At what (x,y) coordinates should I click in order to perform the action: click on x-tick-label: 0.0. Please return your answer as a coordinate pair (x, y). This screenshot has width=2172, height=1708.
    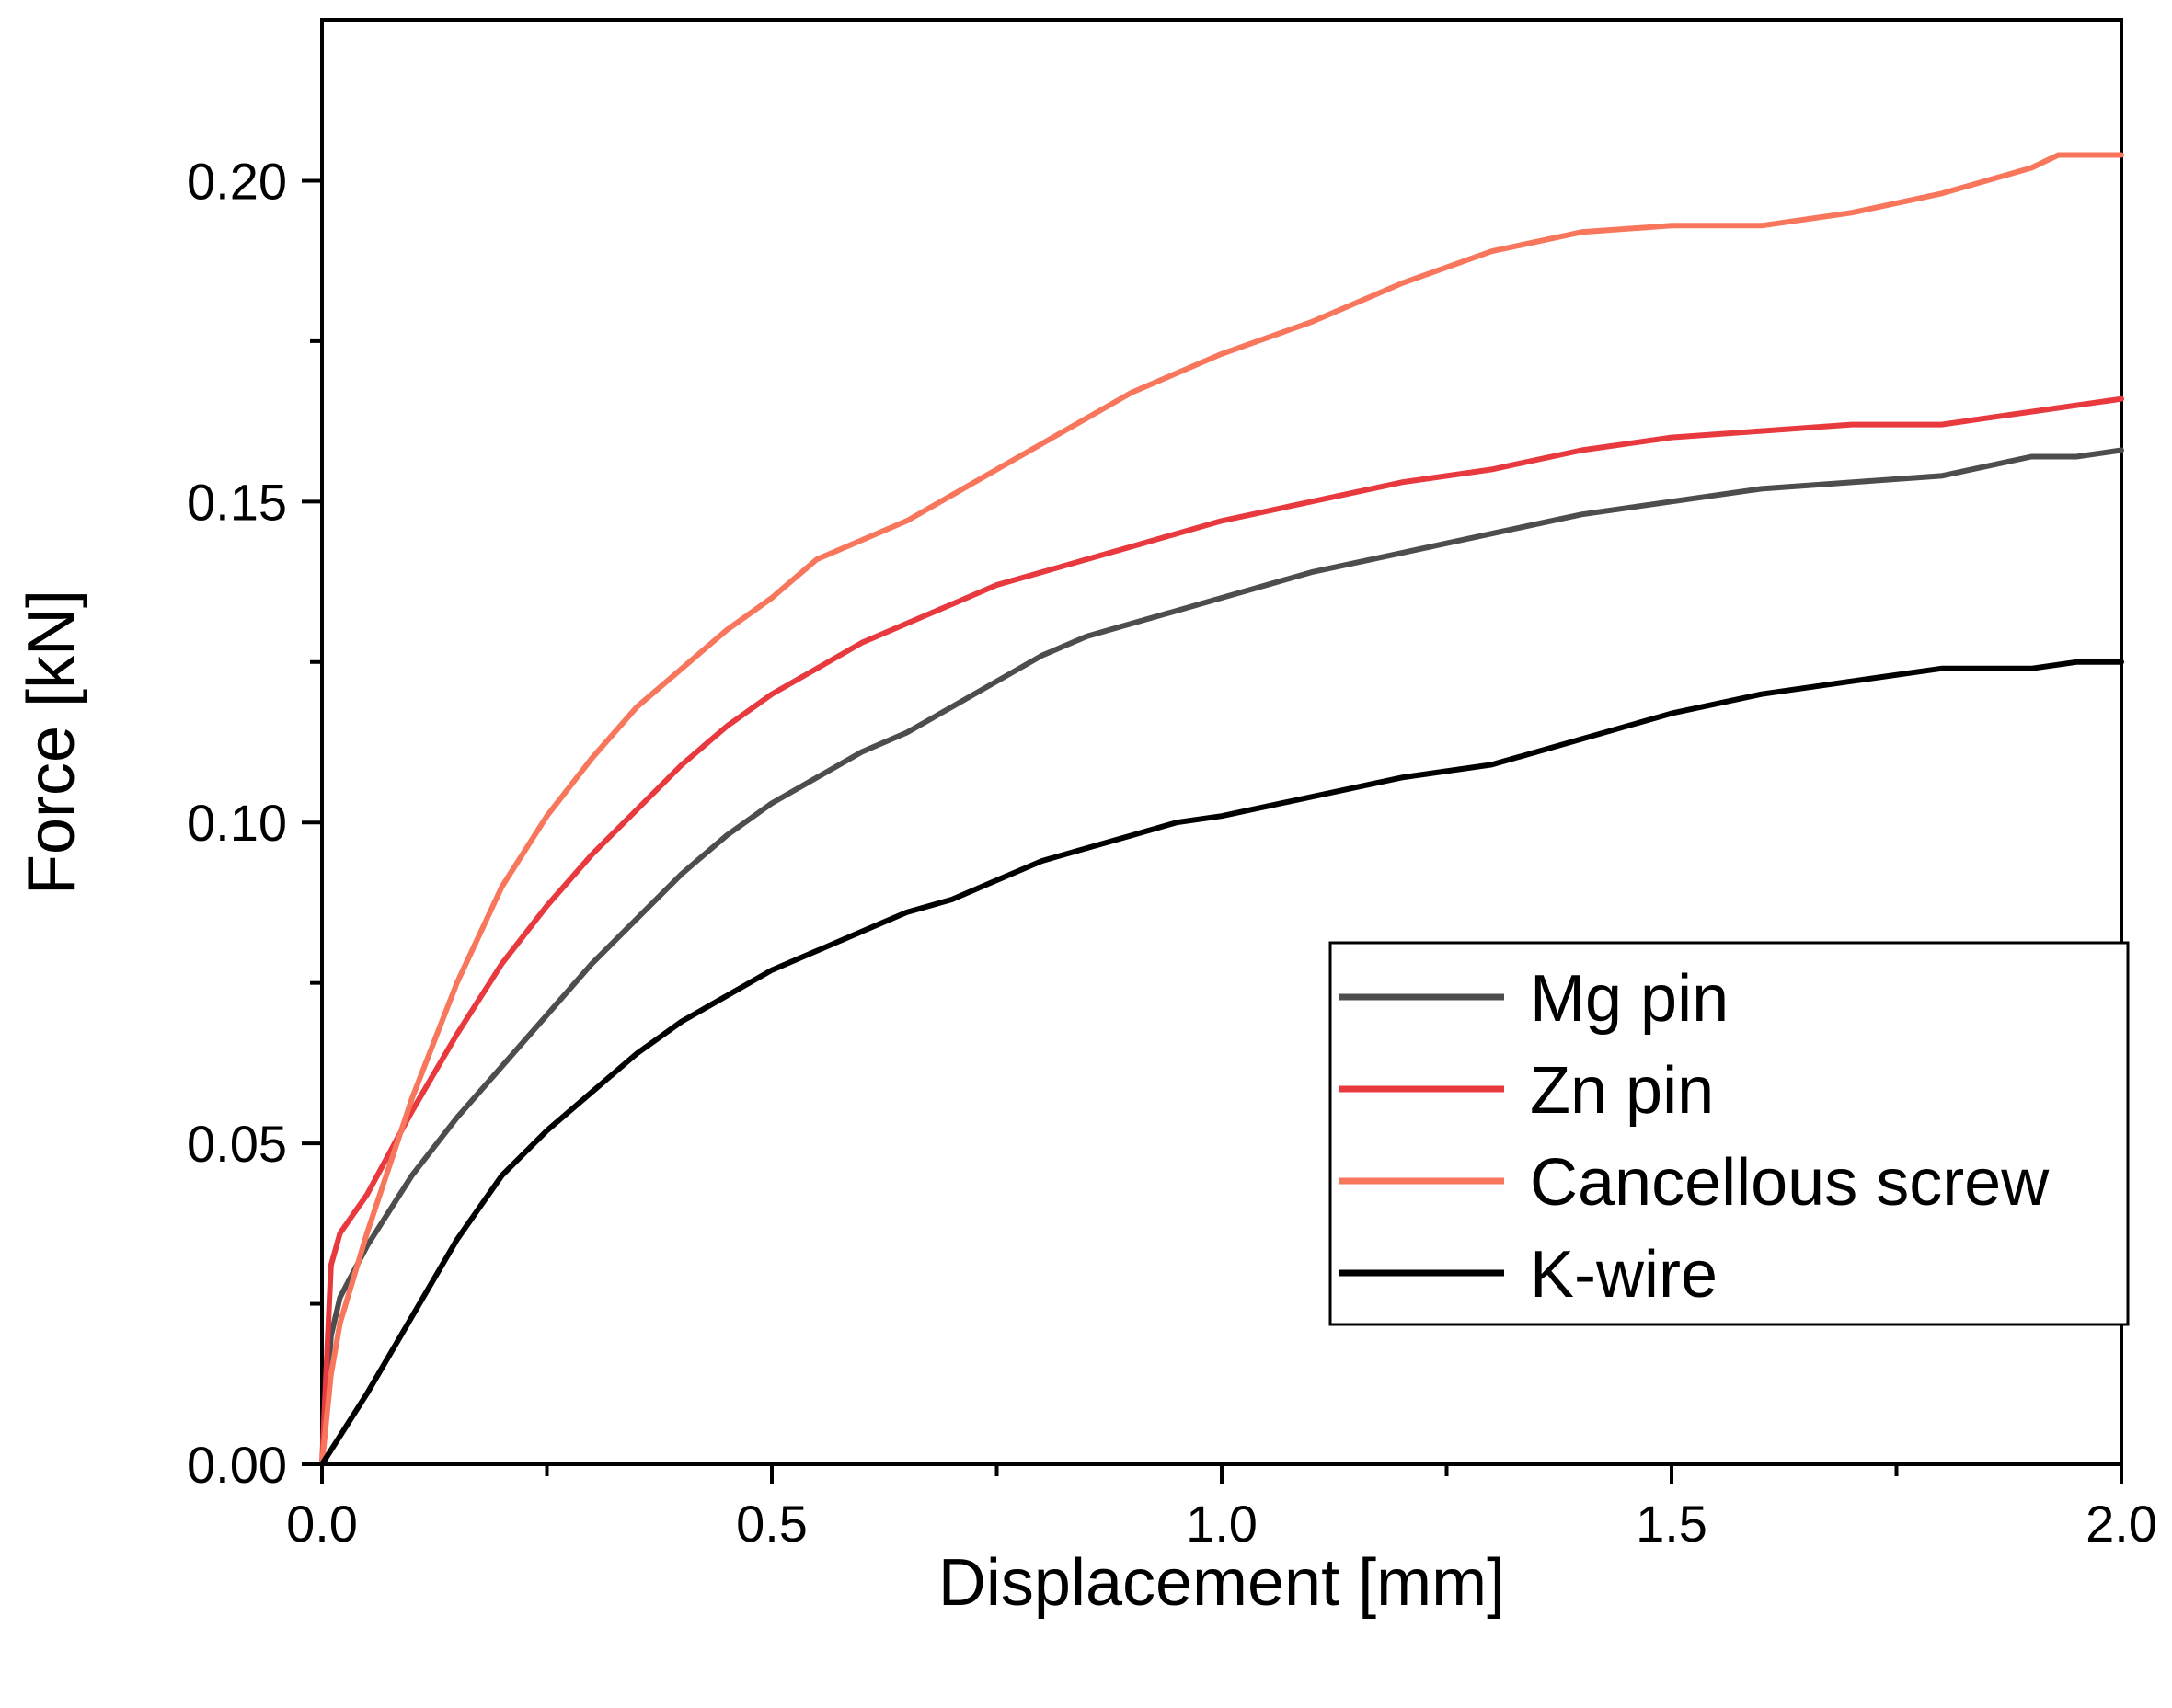
    Looking at the image, I should click on (322, 1524).